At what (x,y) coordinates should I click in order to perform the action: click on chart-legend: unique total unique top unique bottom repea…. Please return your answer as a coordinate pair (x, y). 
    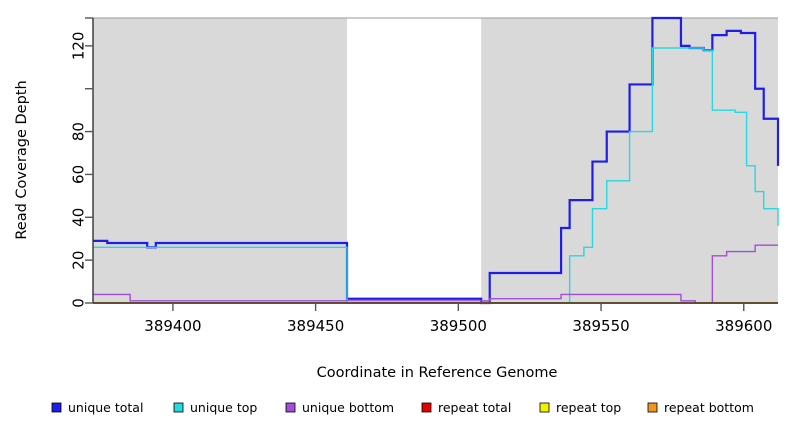
    Looking at the image, I should click on (402, 407).